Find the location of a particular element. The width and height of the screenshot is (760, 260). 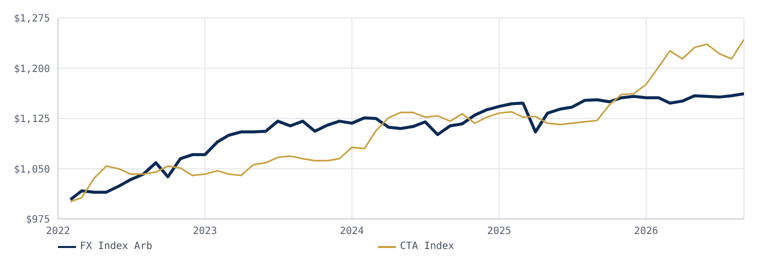

x-tick-label: 2022 is located at coordinates (58, 232).